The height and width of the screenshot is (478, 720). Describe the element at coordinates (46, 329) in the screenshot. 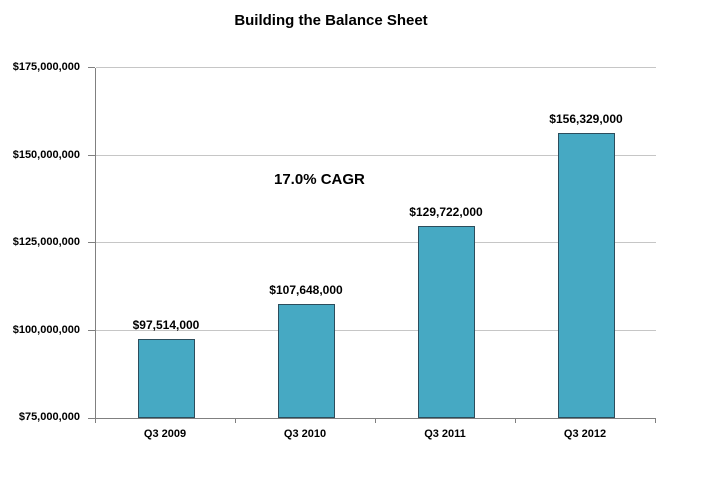

I see `y-axis-tick-label: $100,000,000` at that location.